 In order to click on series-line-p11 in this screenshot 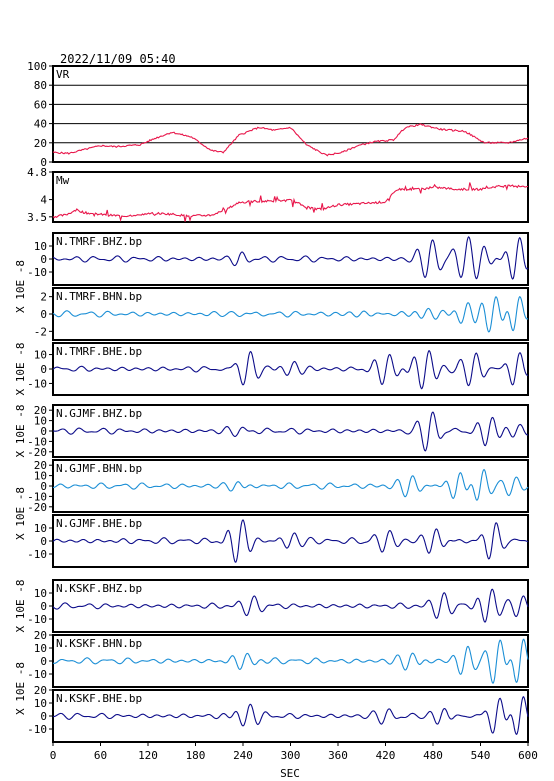, I will do `click(290, 715)`.